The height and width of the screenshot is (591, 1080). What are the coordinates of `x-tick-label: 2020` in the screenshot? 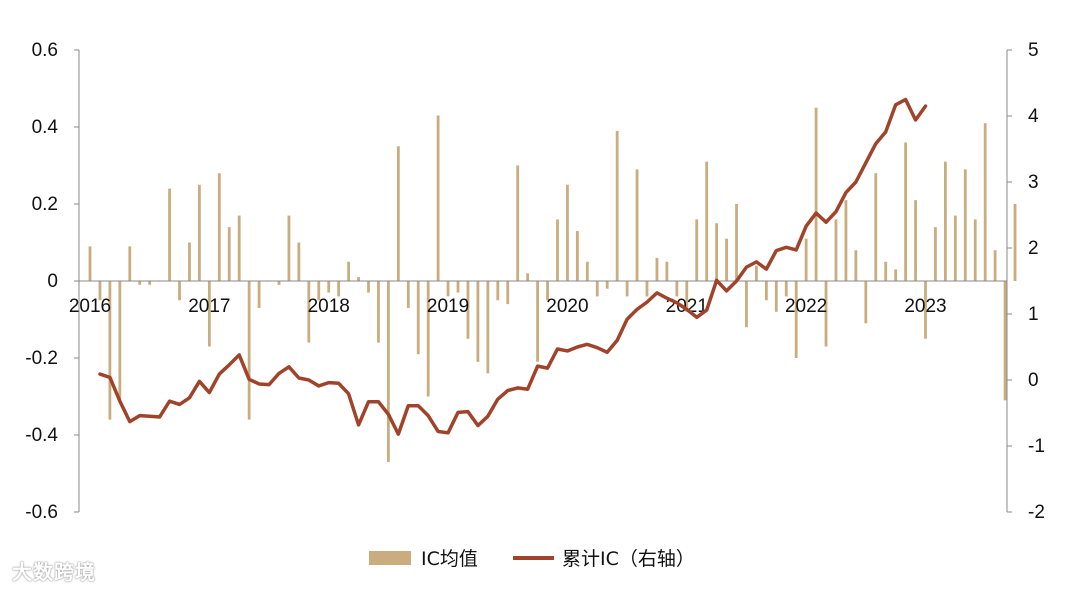 It's located at (567, 306).